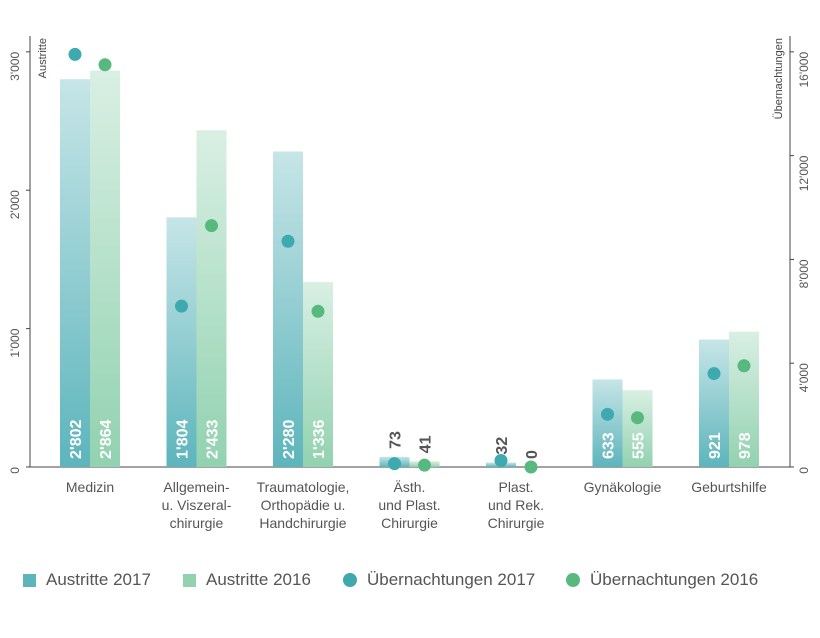  I want to click on left-tick-label: 0, so click(15, 470).